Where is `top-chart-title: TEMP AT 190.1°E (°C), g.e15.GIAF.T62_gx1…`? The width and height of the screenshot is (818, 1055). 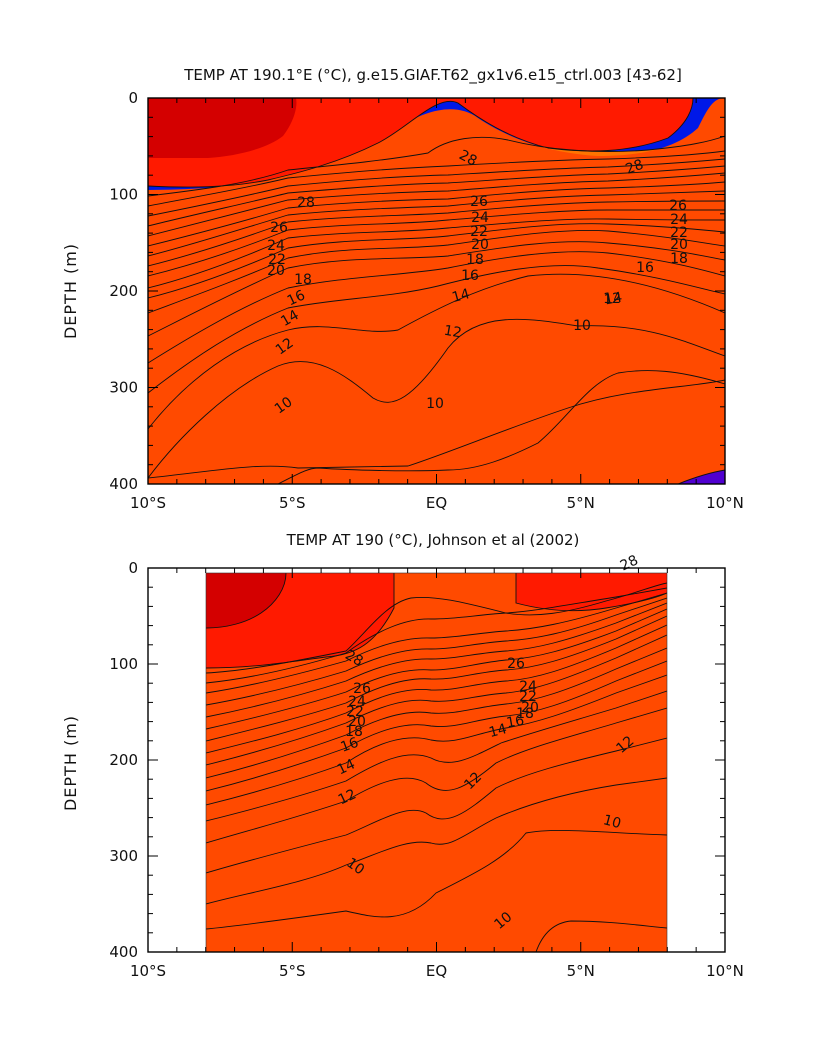 top-chart-title: TEMP AT 190.1°E (°C), g.e15.GIAF.T62_gx1… is located at coordinates (432, 75).